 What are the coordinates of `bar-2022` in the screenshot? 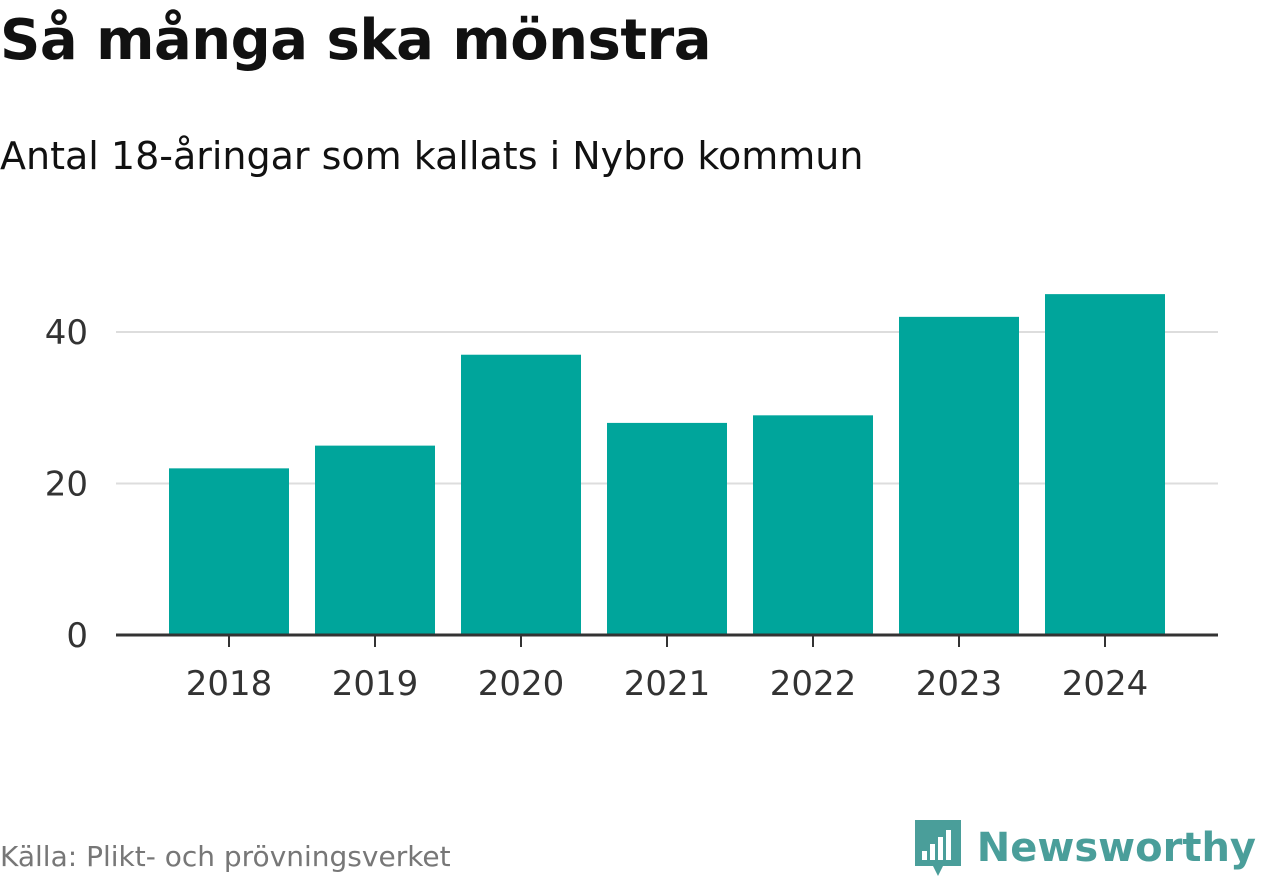 It's located at (813, 525).